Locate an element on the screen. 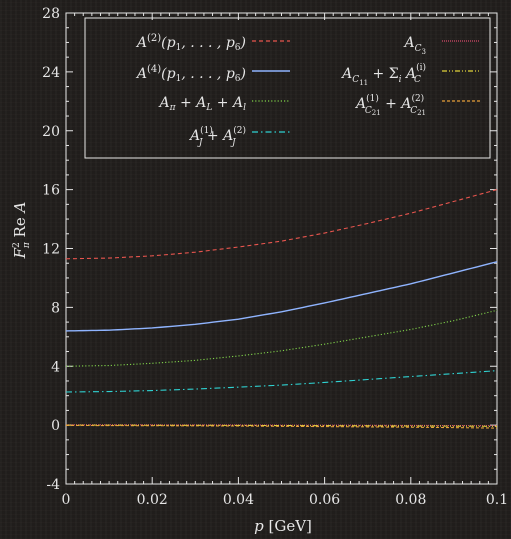  y-axis-title: F2π Re A is located at coordinates (21, 231).